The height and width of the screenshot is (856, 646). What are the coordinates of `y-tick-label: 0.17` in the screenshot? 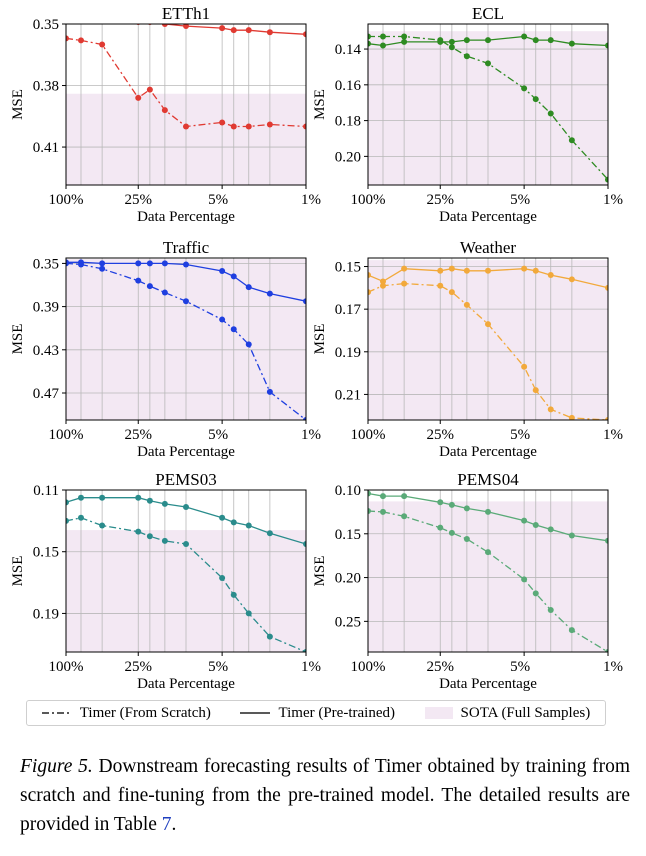 It's located at (348, 310).